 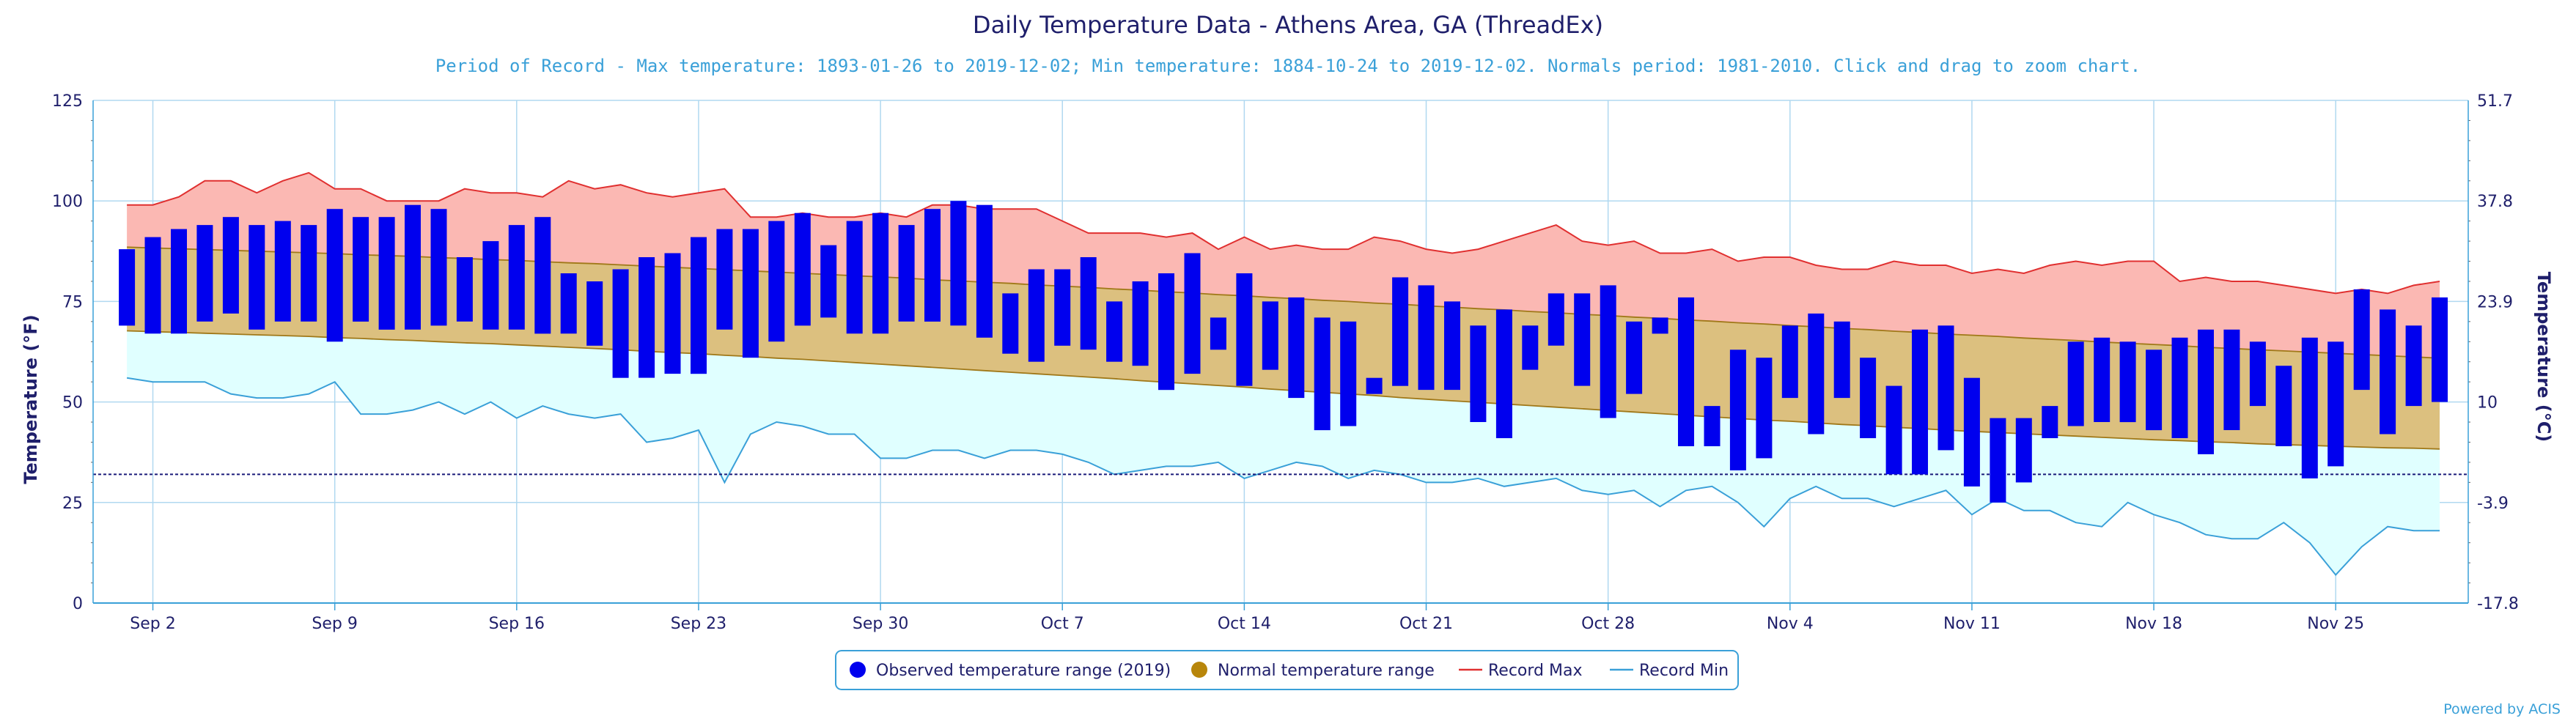 What do you see at coordinates (1684, 671) in the screenshot?
I see `legend-record-min-label: Record Min` at bounding box center [1684, 671].